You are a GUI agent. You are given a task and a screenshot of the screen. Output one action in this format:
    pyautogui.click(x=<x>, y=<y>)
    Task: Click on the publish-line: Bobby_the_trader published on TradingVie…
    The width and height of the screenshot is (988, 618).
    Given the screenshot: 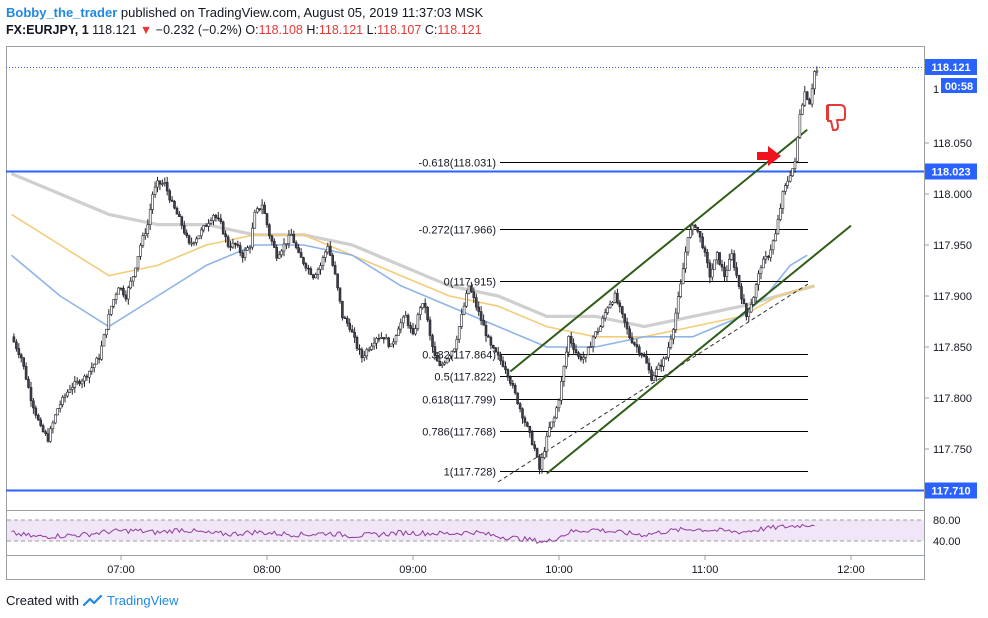 What is the action you would take?
    pyautogui.click(x=244, y=12)
    